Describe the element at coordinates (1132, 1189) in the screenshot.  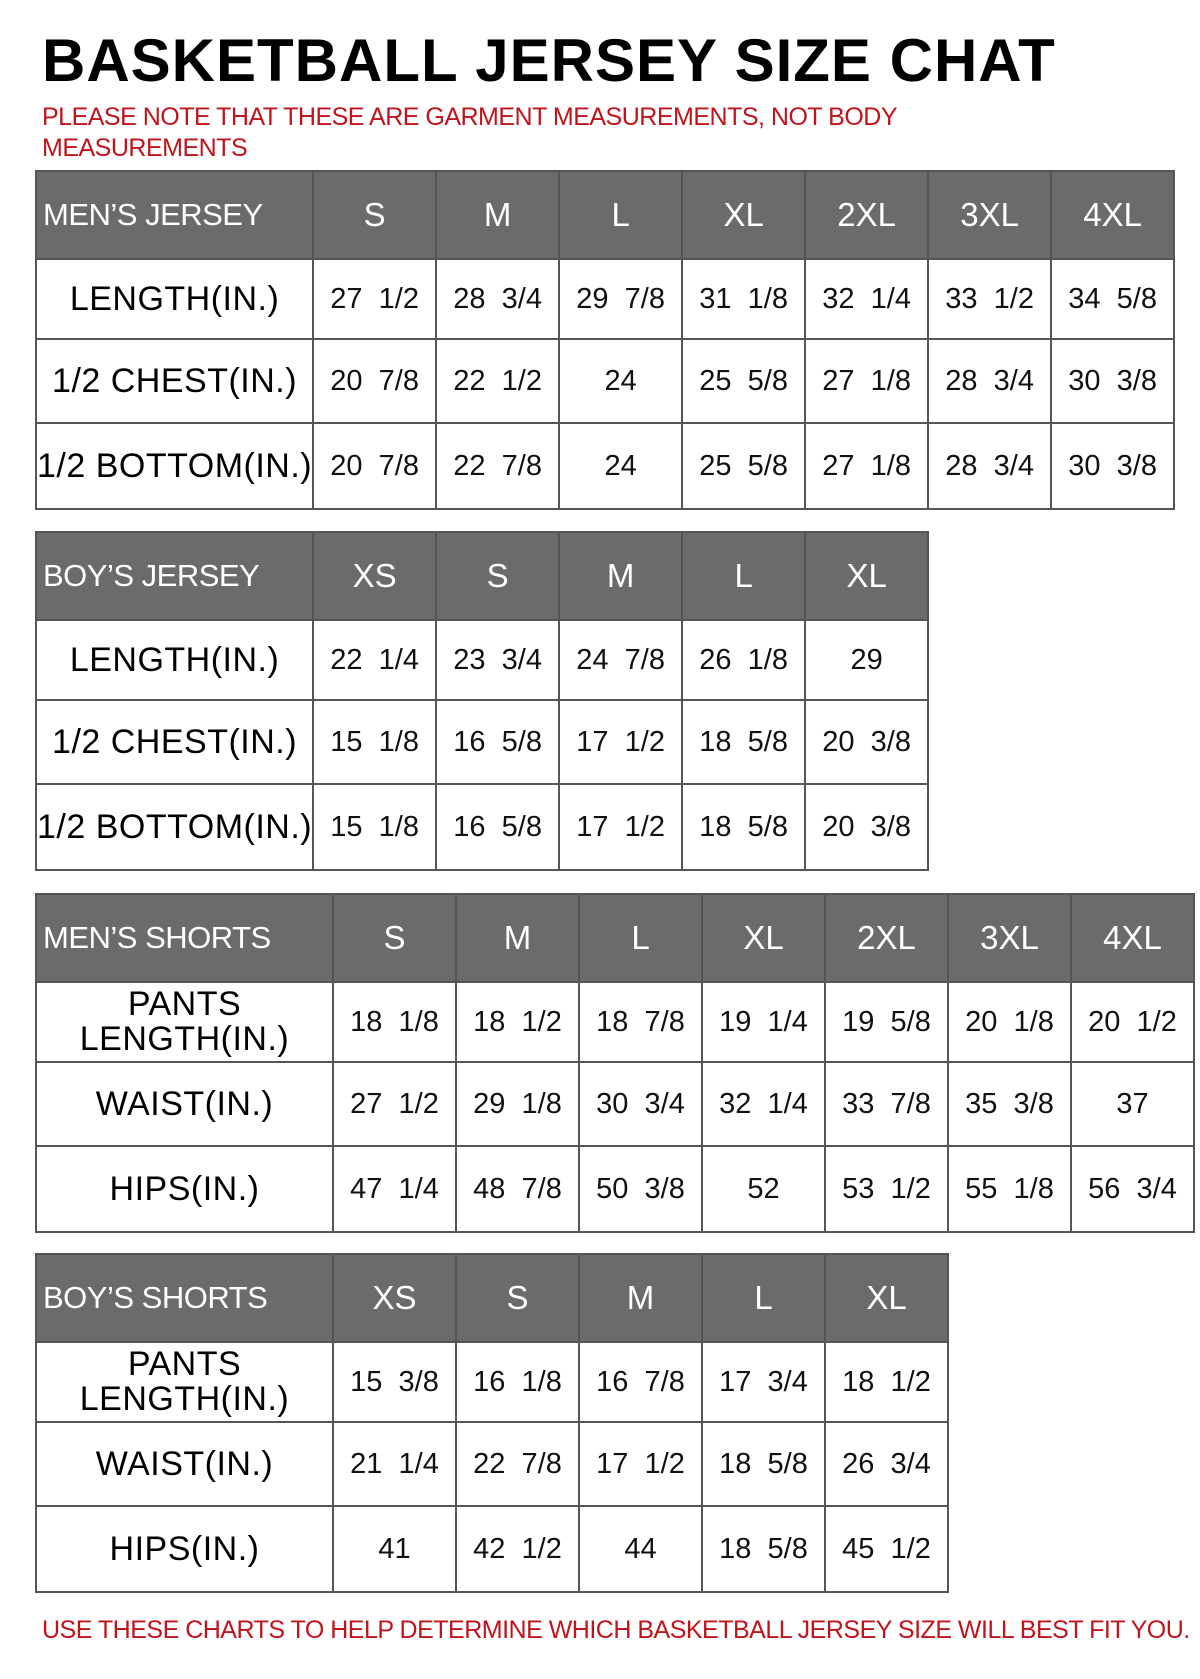
I see `measurement-value: 56 3/4` at that location.